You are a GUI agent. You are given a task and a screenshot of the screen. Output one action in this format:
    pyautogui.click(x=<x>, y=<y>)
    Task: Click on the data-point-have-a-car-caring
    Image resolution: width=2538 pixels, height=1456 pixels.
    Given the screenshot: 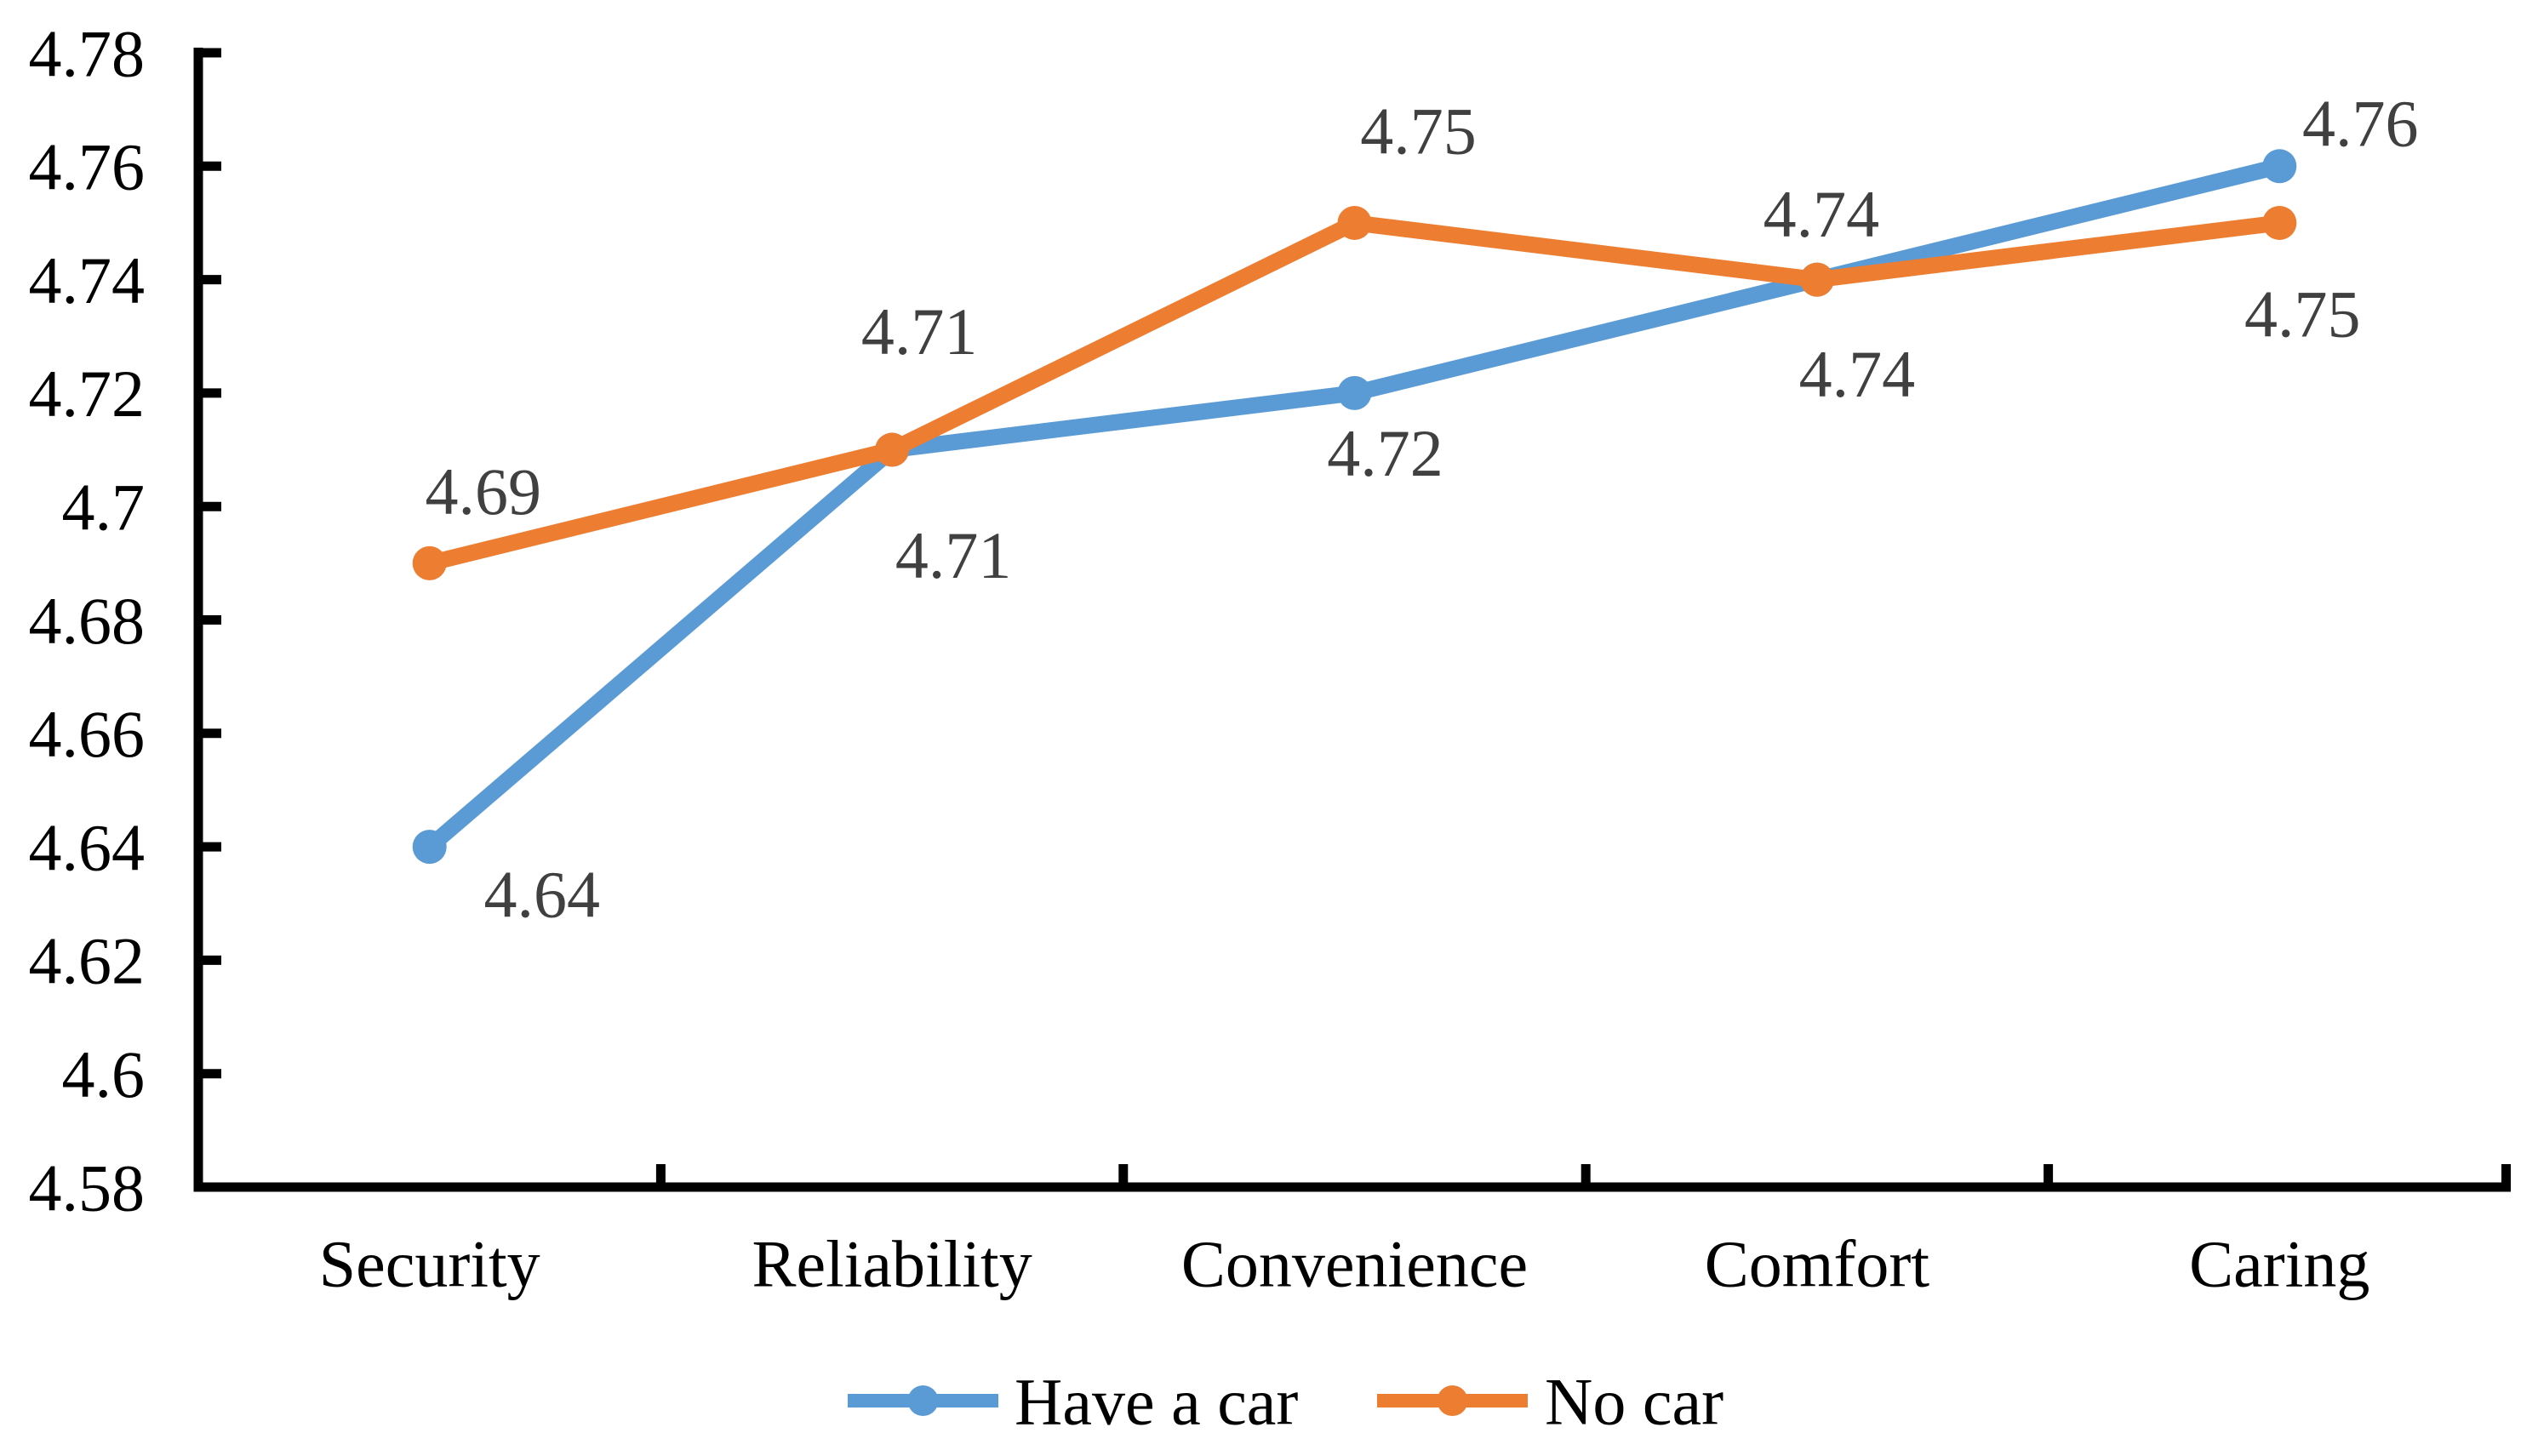 What is the action you would take?
    pyautogui.click(x=2279, y=166)
    